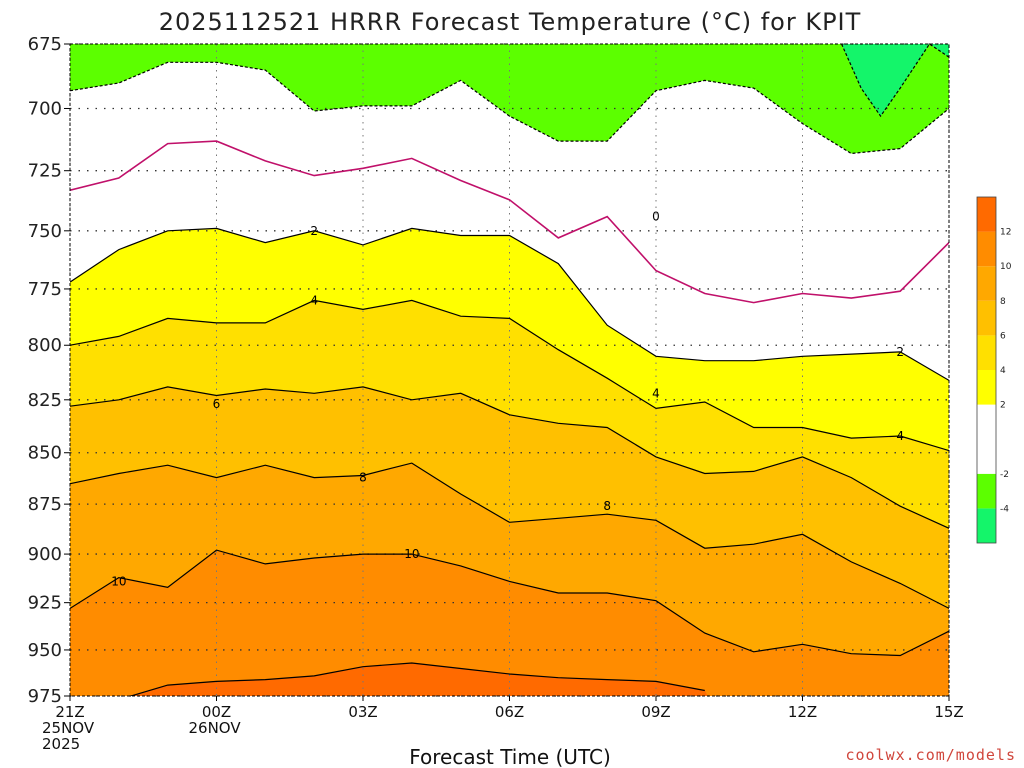 Image resolution: width=1024 pixels, height=768 pixels. What do you see at coordinates (1005, 233) in the screenshot?
I see `colorbar-tick-label: 12` at bounding box center [1005, 233].